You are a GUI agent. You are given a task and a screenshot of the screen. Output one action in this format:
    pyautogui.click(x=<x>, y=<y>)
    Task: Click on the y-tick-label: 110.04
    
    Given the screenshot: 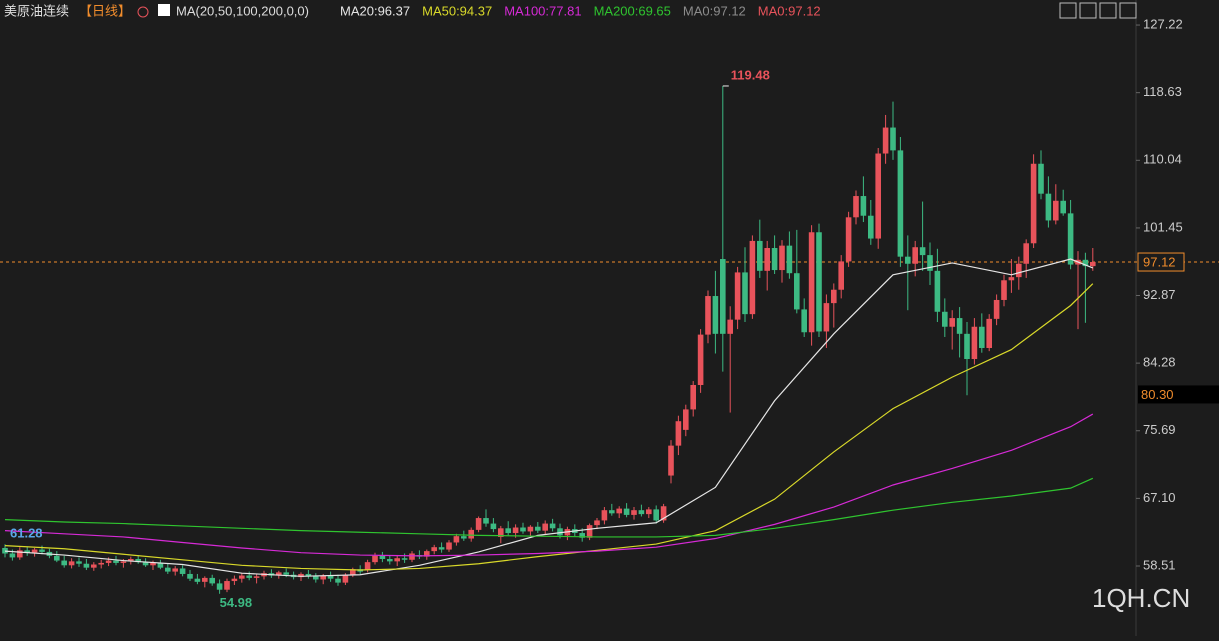 What is the action you would take?
    pyautogui.click(x=1162, y=159)
    